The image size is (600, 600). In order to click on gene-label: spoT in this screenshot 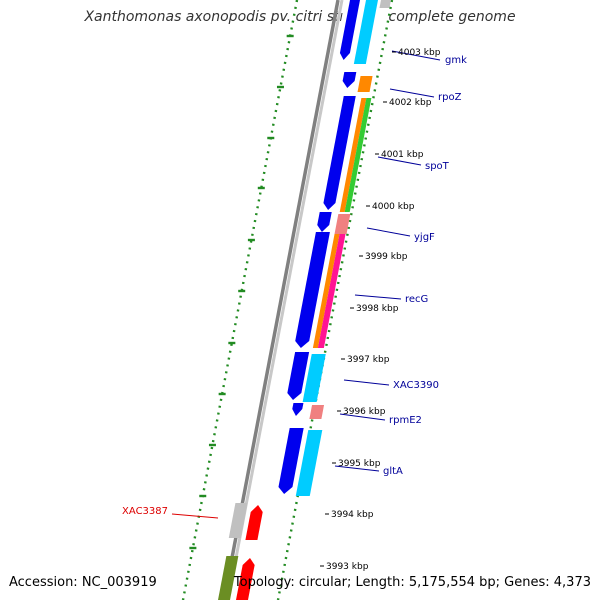, I will do `click(437, 166)`.